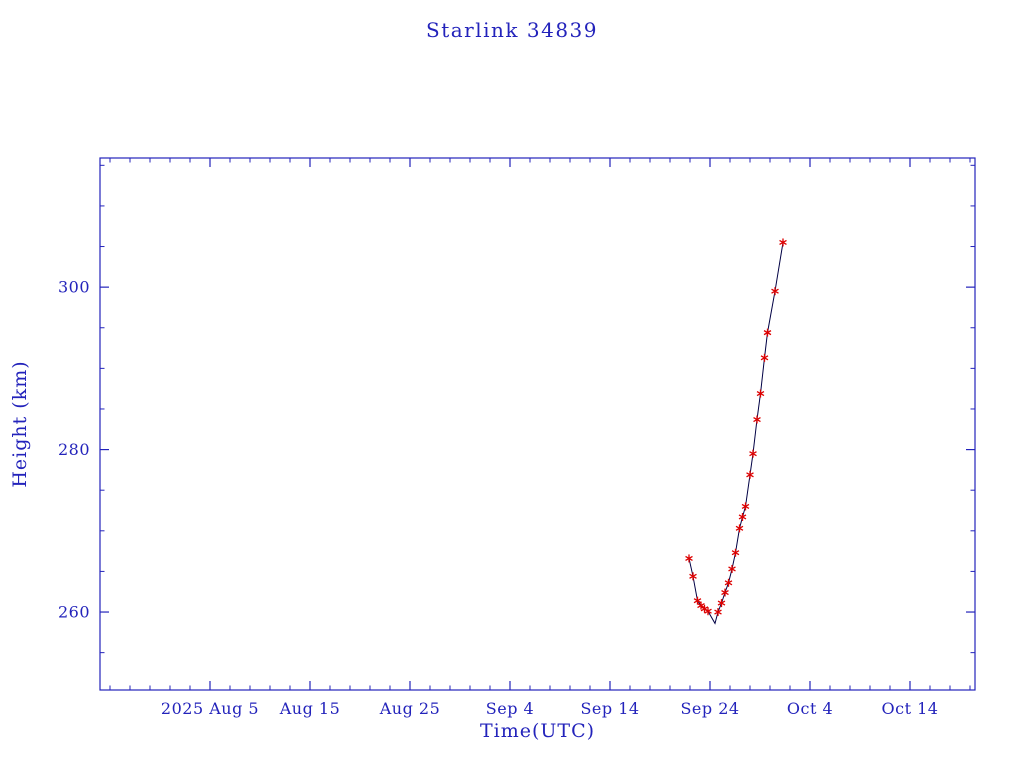 The height and width of the screenshot is (768, 1024). What do you see at coordinates (736, 433) in the screenshot?
I see `data-line` at bounding box center [736, 433].